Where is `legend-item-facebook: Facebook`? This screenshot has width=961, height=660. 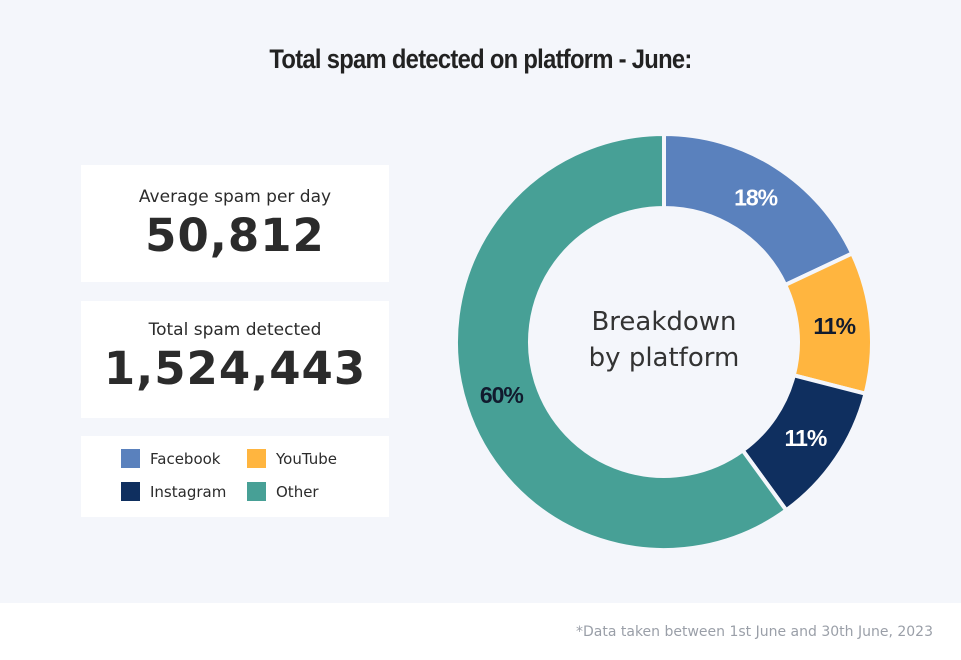 legend-item-facebook: Facebook is located at coordinates (170, 458).